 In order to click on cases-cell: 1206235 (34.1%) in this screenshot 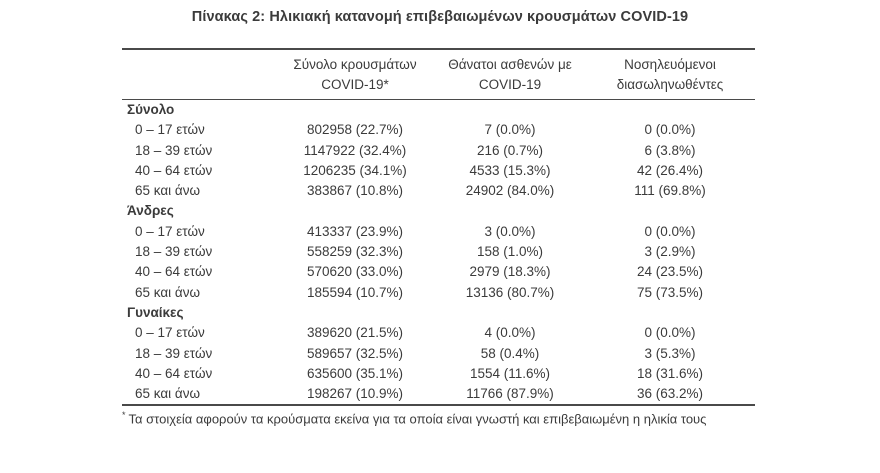, I will do `click(355, 170)`.